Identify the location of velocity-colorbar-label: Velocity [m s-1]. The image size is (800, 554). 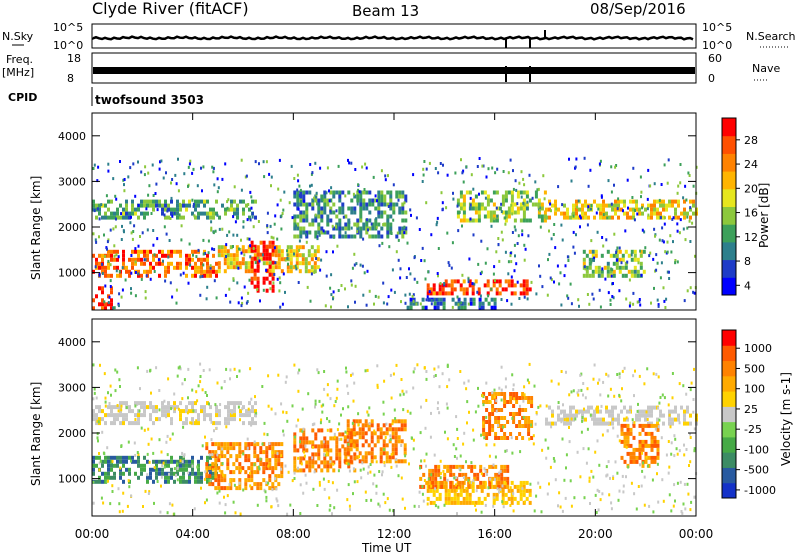
(786, 419).